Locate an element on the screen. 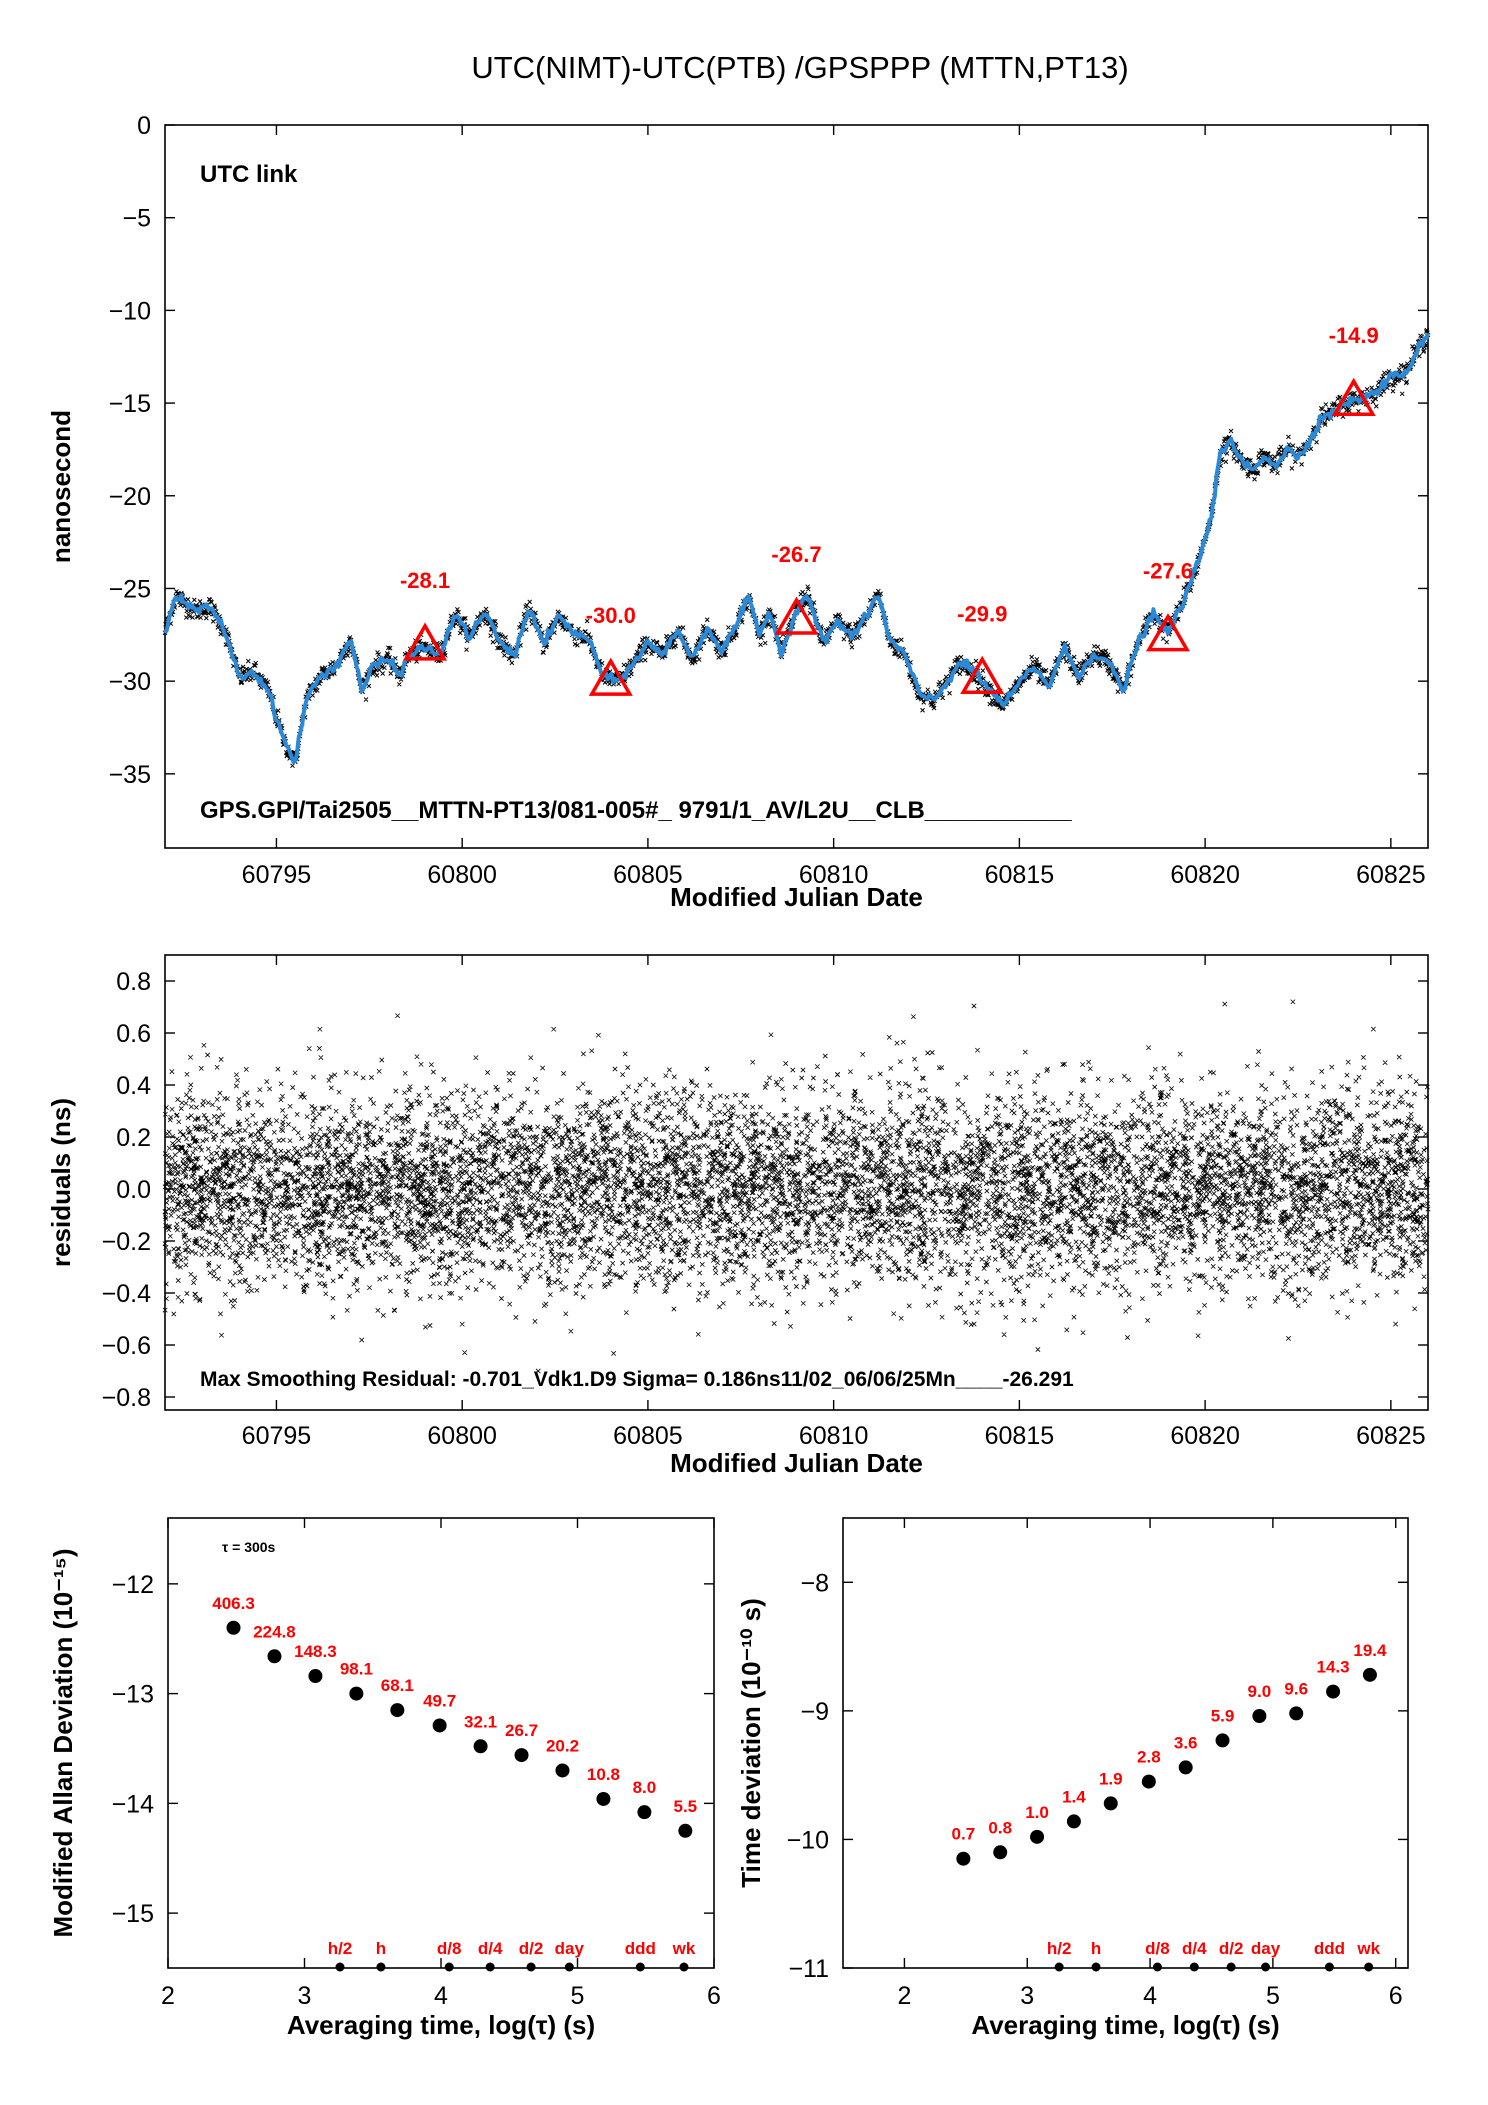  deviation-value-label: 406.3 is located at coordinates (233, 1603).